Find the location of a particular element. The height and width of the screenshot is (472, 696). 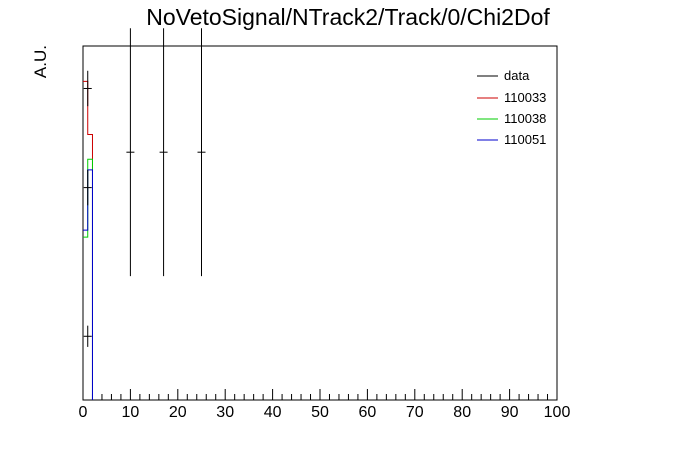

legend-label: 110038 is located at coordinates (525, 118).